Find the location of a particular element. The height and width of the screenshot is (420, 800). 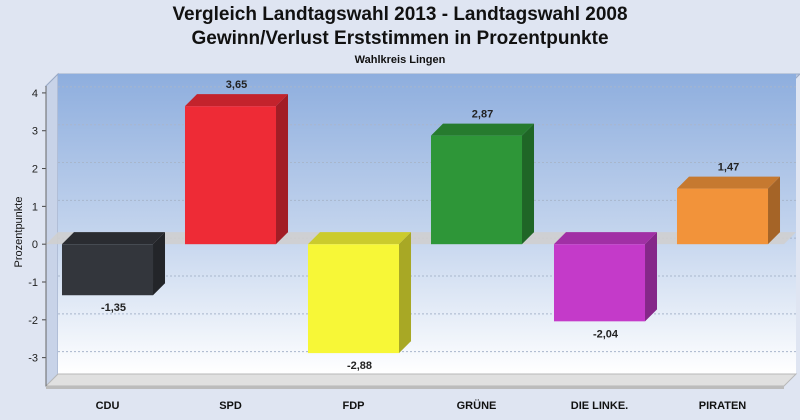

x-tick-label: SPD is located at coordinates (230, 406).